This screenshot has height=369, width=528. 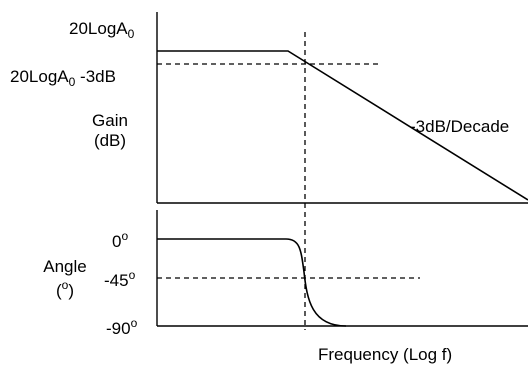 What do you see at coordinates (120, 240) in the screenshot?
I see `phase-tick-0: 0o` at bounding box center [120, 240].